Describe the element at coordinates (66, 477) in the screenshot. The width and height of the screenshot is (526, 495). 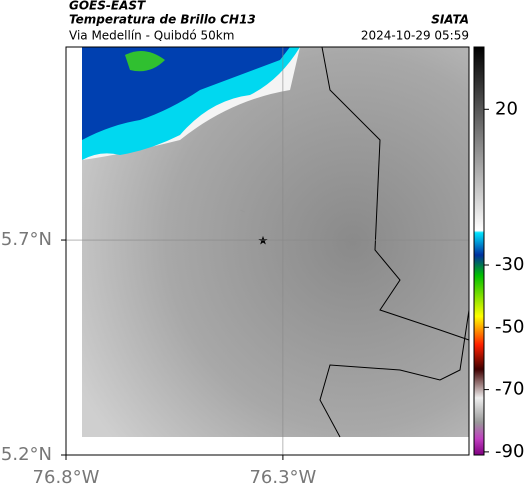
I see `x-tick-label: 76.8°W` at that location.